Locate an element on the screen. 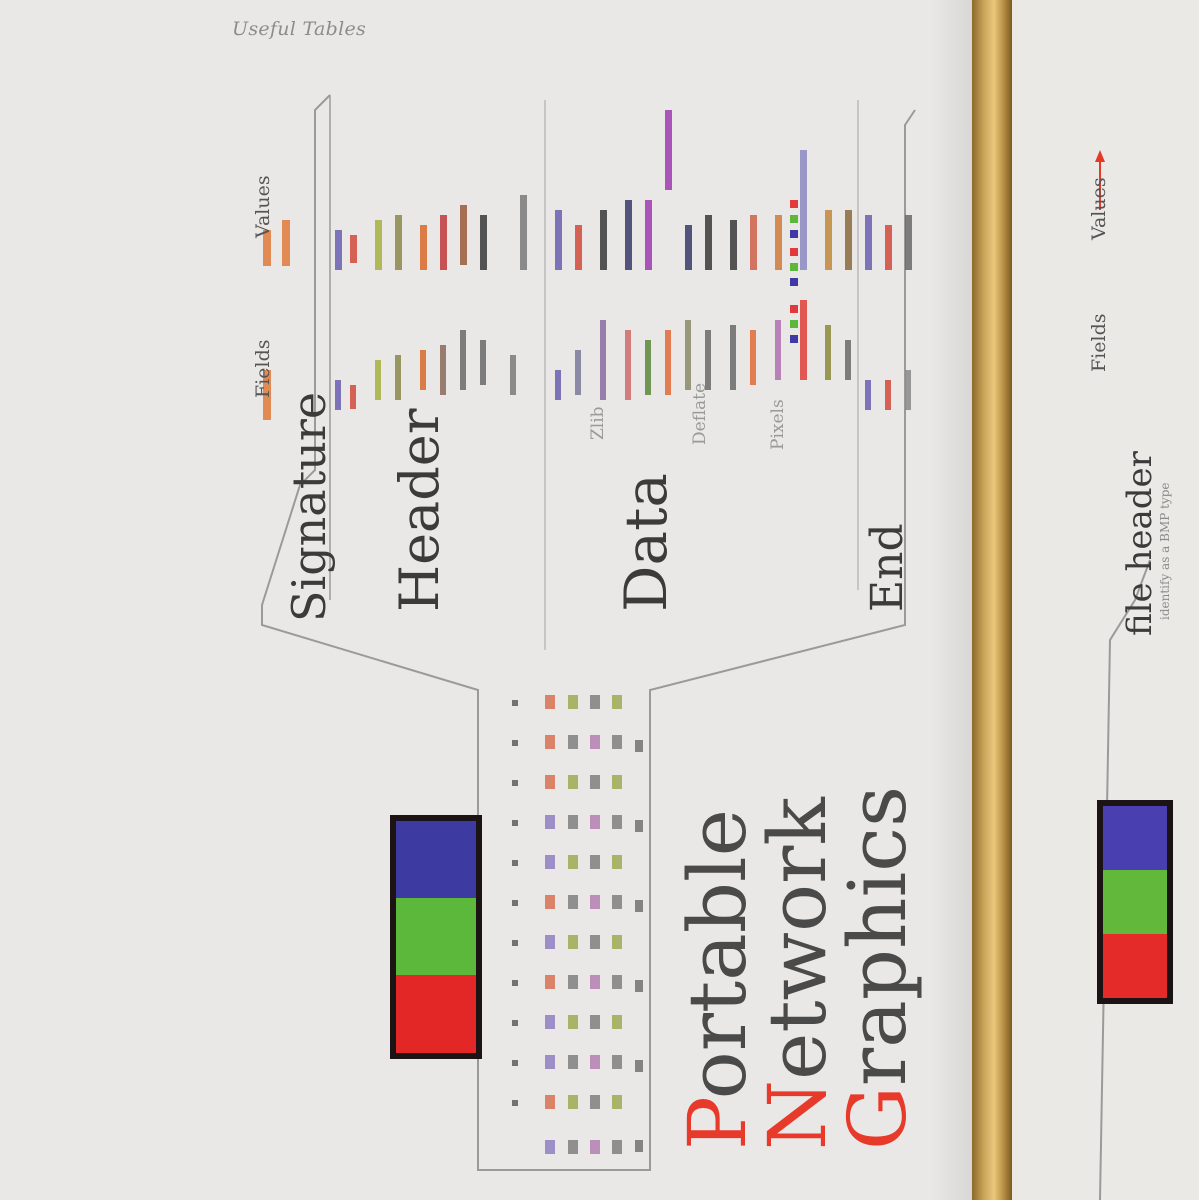 This screenshot has width=1199, height=1200. title-network: Network is located at coordinates (797, 973).